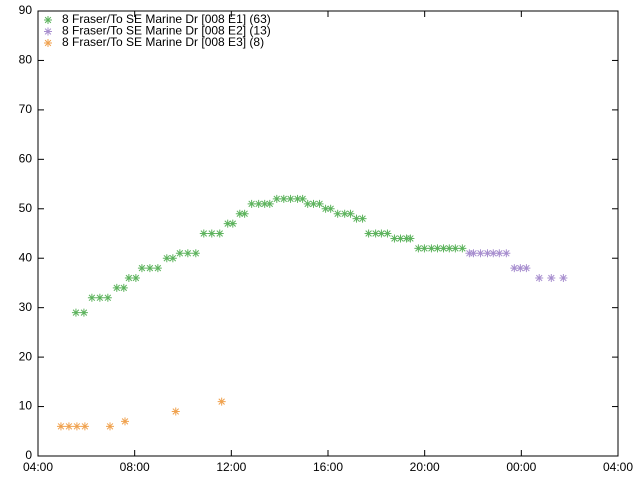 This screenshot has height=480, width=640. What do you see at coordinates (26, 159) in the screenshot?
I see `y-tick-label: 60` at bounding box center [26, 159].